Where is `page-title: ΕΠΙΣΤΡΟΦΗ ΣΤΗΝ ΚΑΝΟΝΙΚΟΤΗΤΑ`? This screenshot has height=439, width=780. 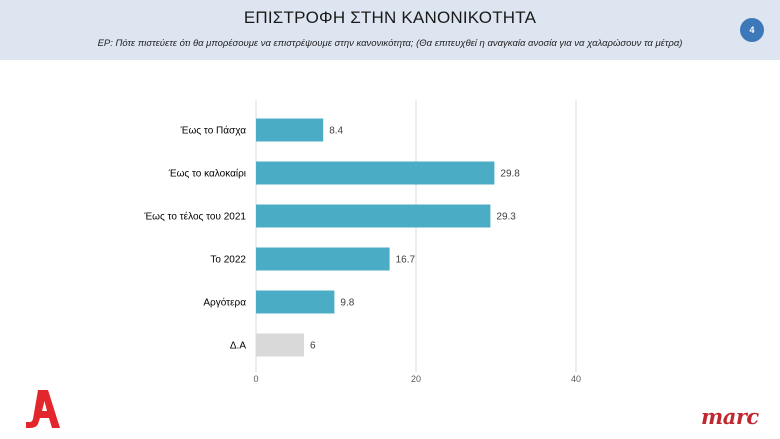
page-title: ΕΠΙΣΤΡΟΦΗ ΣΤΗΝ ΚΑΝΟΝΙΚΟΤΗΤΑ is located at coordinates (390, 17).